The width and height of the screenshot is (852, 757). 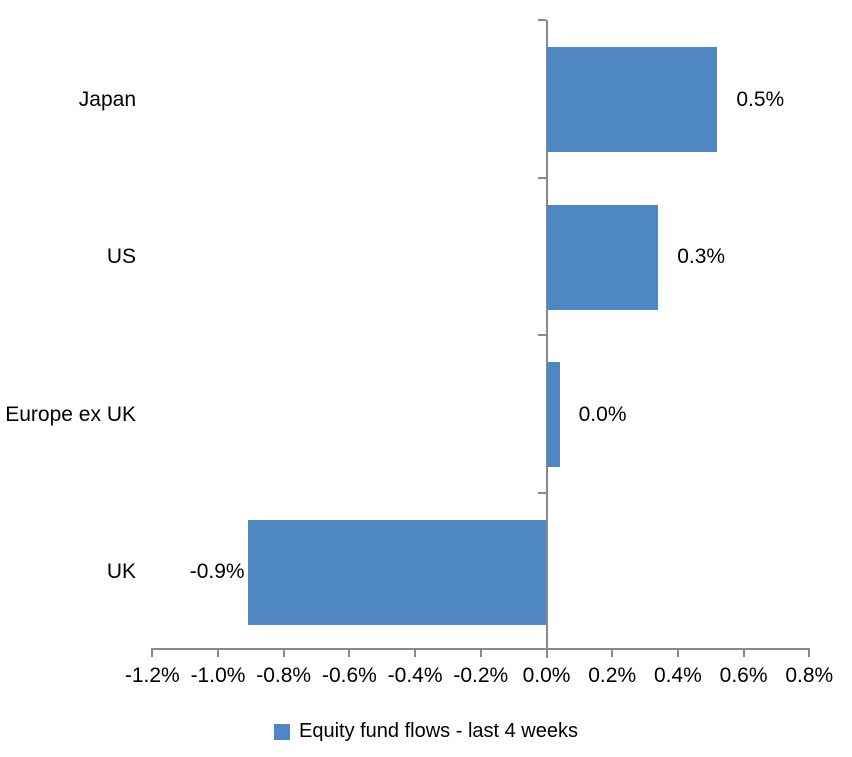 I want to click on x-tick-label: 0.2%, so click(x=612, y=675).